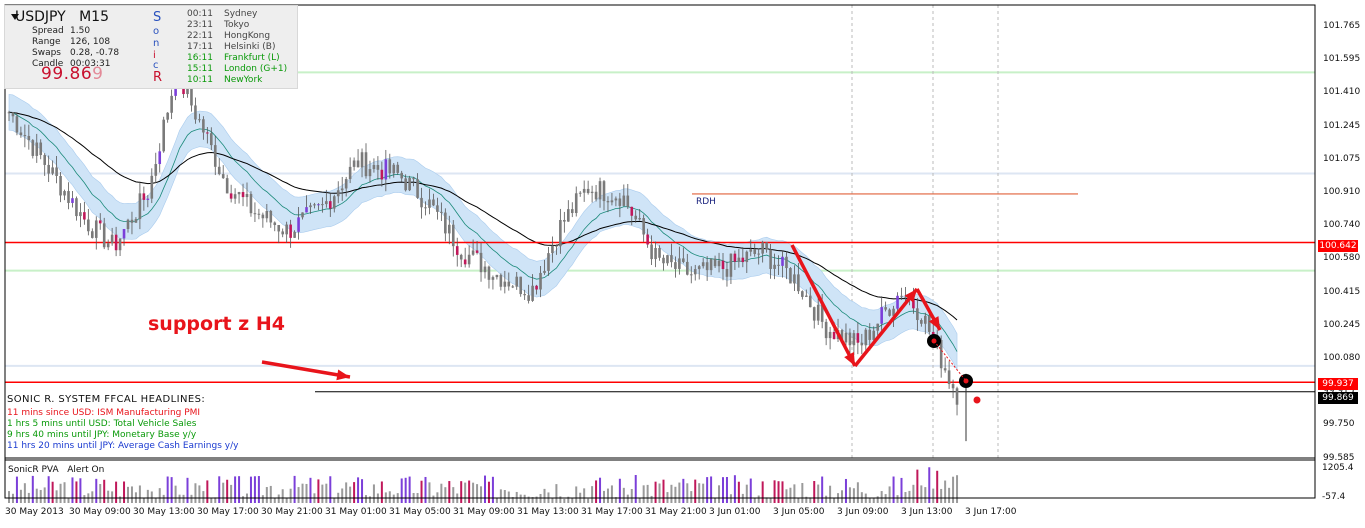 The height and width of the screenshot is (528, 1365). Describe the element at coordinates (1339, 457) in the screenshot. I see `y-tick-label: 99.585` at that location.